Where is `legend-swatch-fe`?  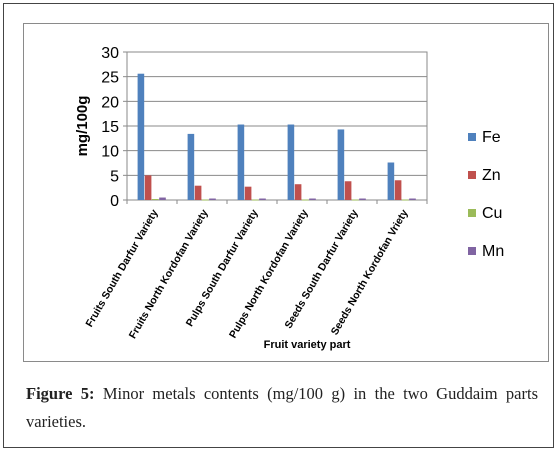
legend-swatch-fe is located at coordinates (472, 137).